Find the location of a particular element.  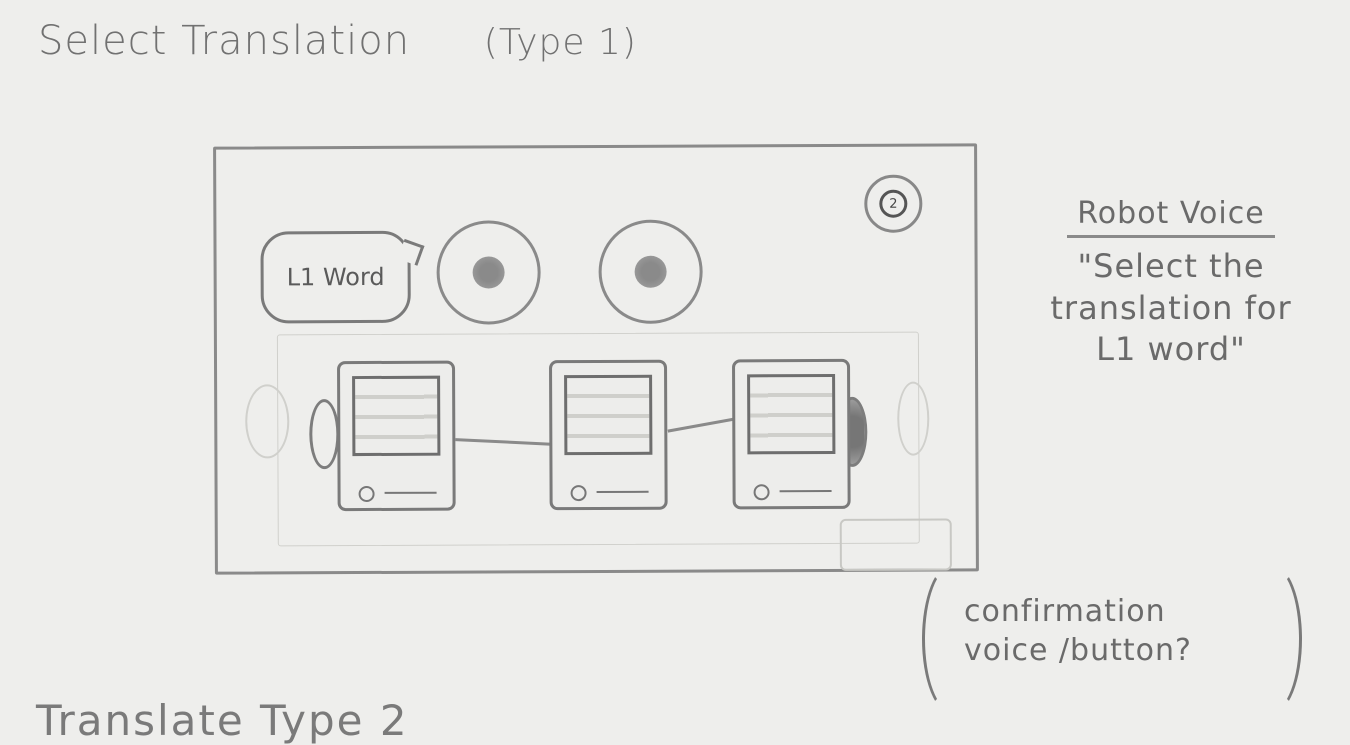

page-title-text: Select Translation is located at coordinates (224, 41).